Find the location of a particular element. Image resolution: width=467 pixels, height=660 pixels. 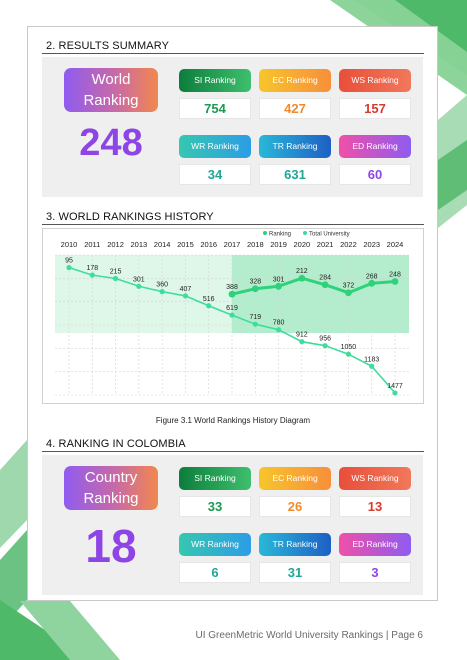

x-tick-label: 2012 is located at coordinates (115, 244).